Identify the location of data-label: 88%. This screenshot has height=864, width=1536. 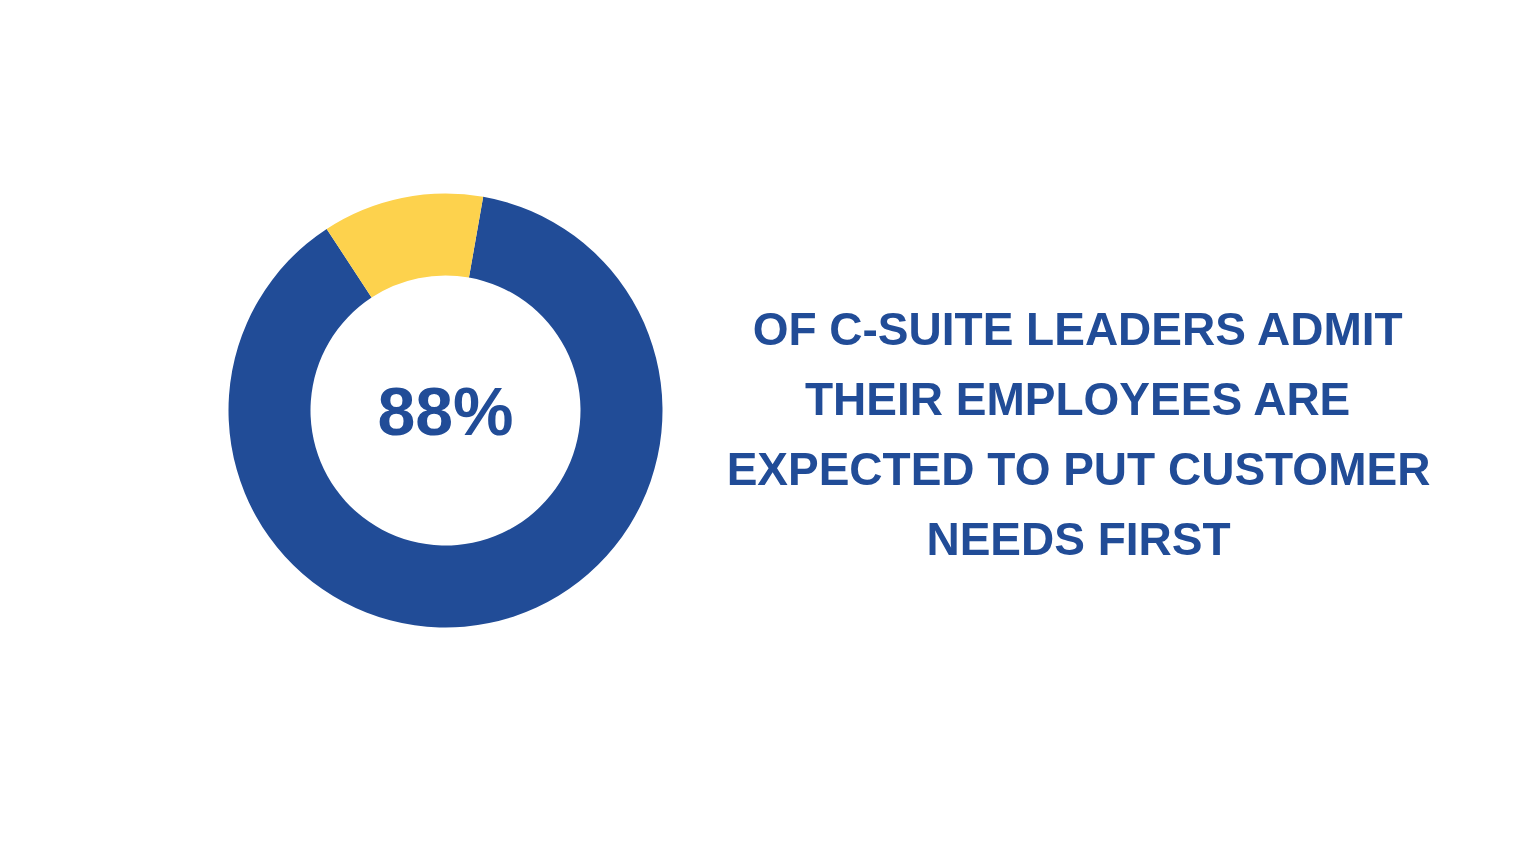
(445, 410).